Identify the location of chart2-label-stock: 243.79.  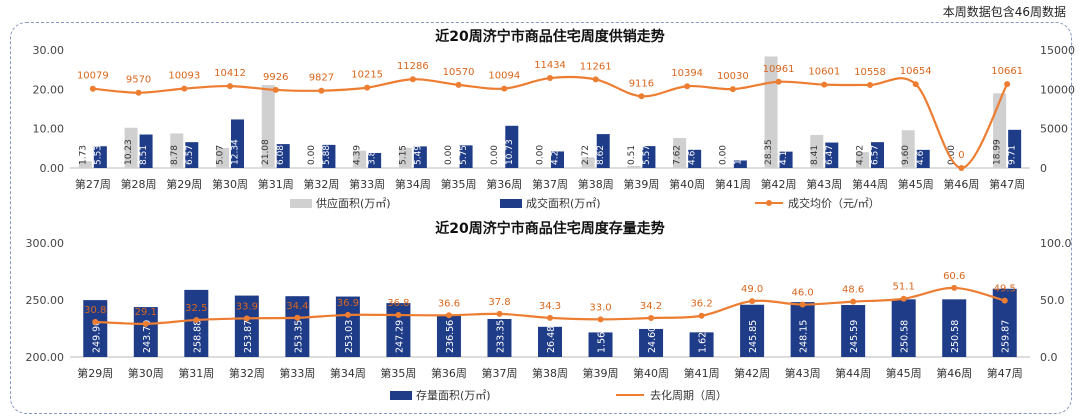
(147, 336).